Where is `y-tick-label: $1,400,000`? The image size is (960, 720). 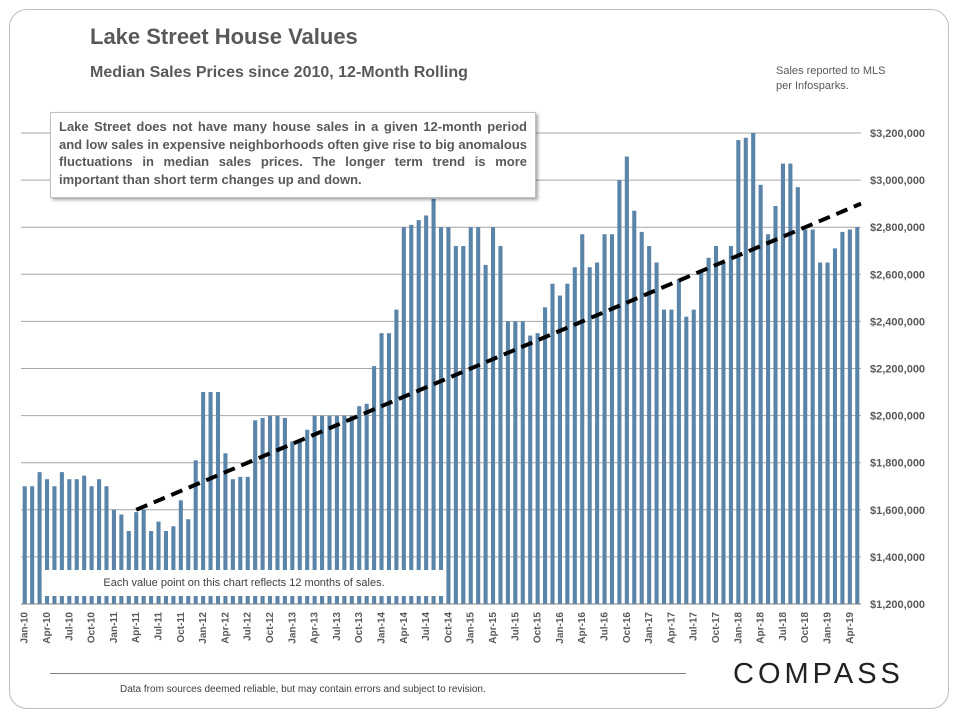 y-tick-label: $1,400,000 is located at coordinates (897, 558).